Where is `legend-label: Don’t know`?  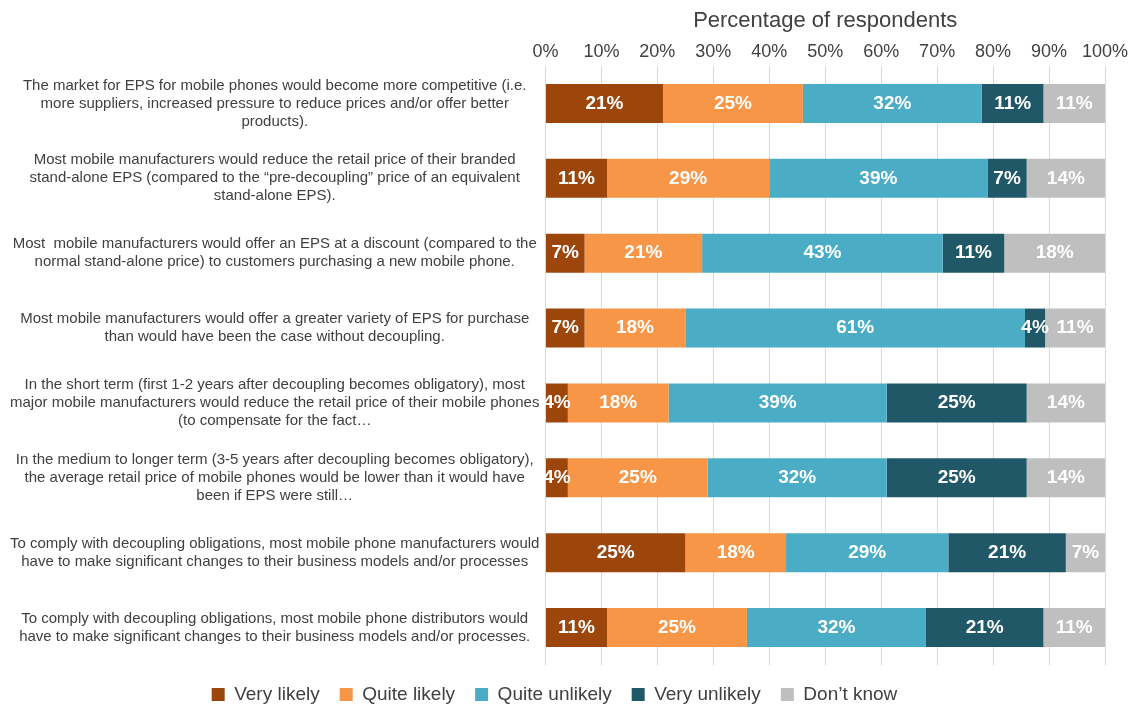
legend-label: Don’t know is located at coordinates (850, 693).